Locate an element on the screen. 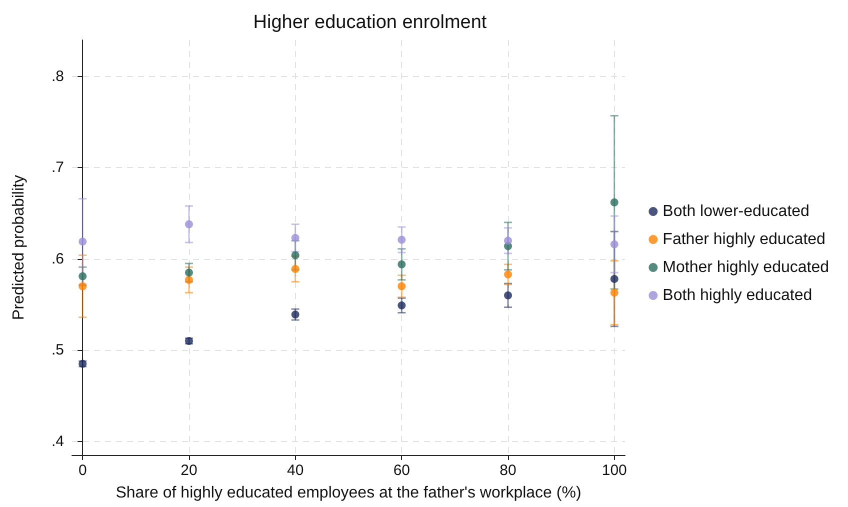 This screenshot has height=507, width=848. x-axis-title: Share of highly educated employees at the father's workplace (%) is located at coordinates (349, 493).